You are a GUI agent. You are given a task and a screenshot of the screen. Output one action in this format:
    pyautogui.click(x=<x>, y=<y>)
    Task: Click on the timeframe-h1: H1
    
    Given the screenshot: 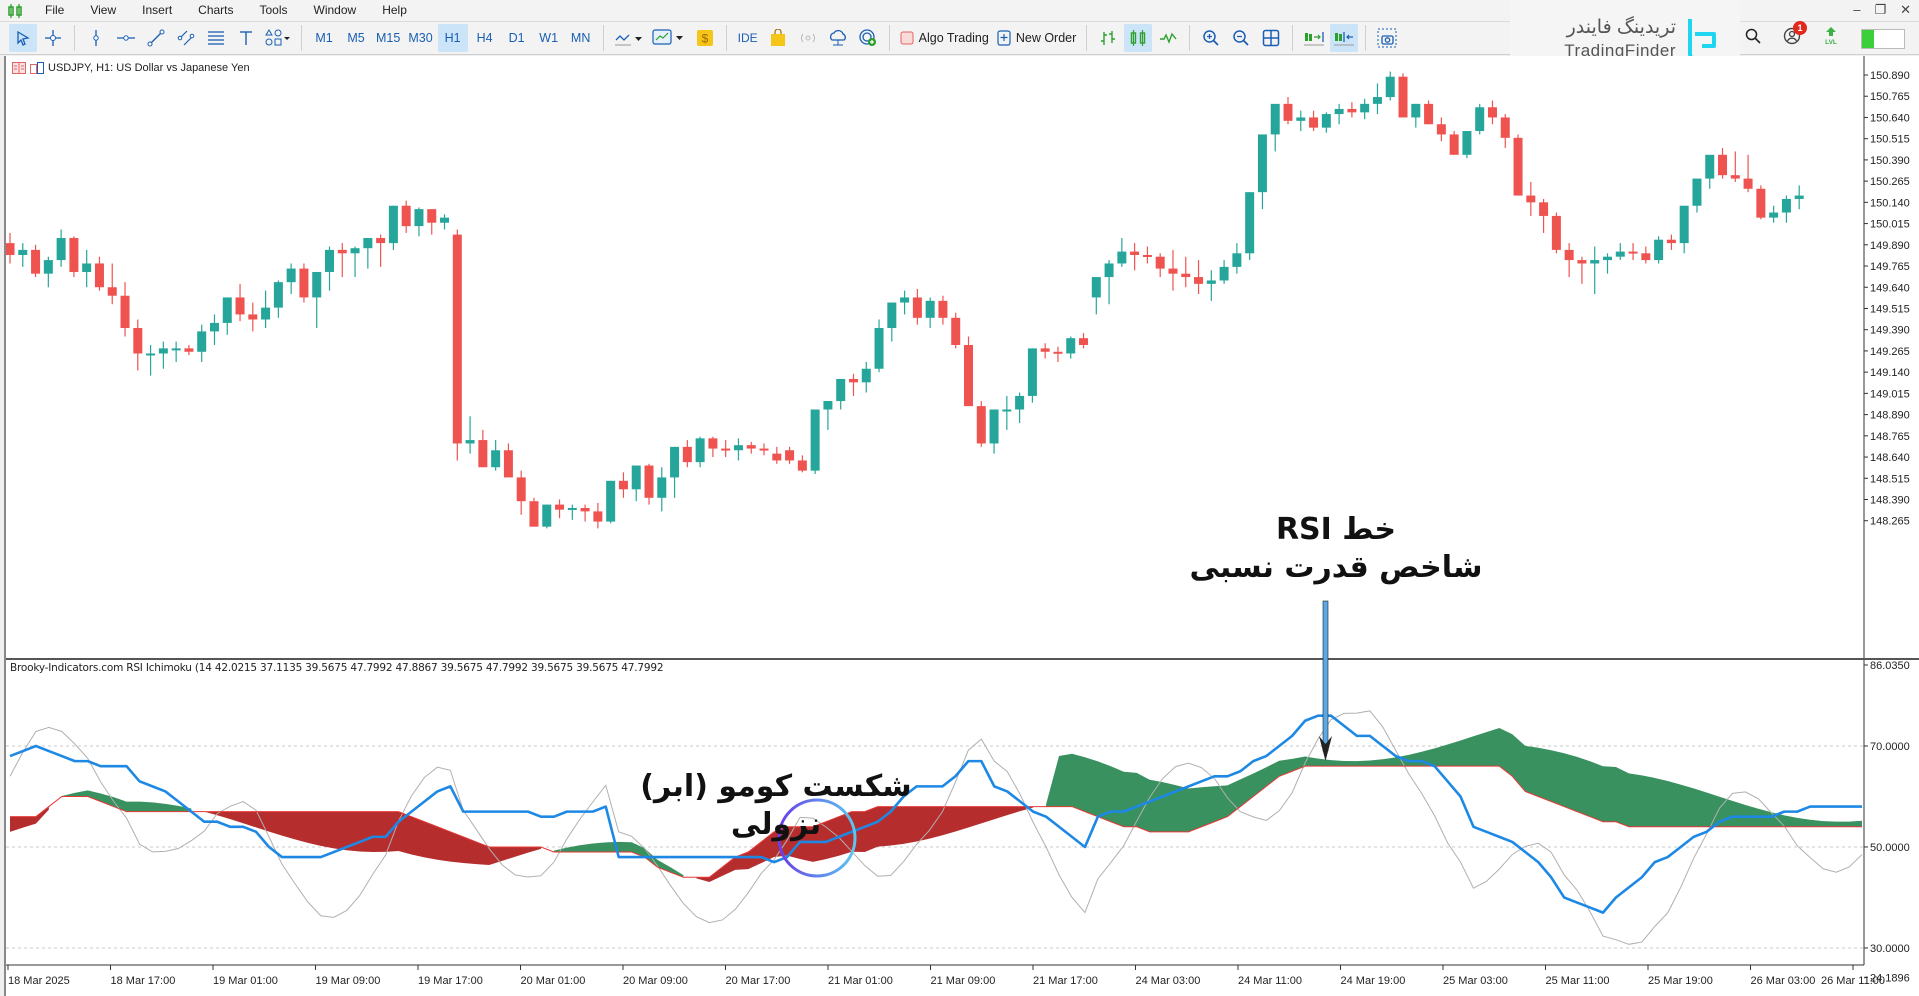 What is the action you would take?
    pyautogui.click(x=452, y=38)
    